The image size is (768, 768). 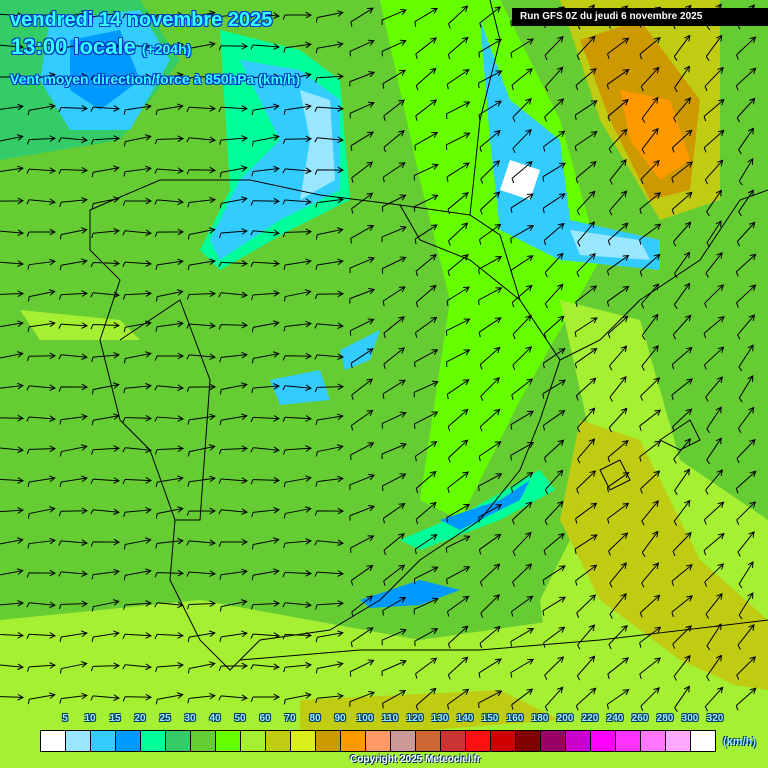 What do you see at coordinates (190, 718) in the screenshot?
I see `legend-label: 30` at bounding box center [190, 718].